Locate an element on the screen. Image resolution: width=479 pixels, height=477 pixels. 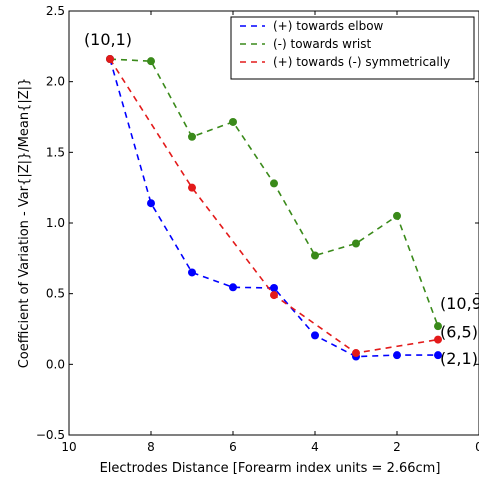
point-annotation: (10,9) is located at coordinates (459, 303).